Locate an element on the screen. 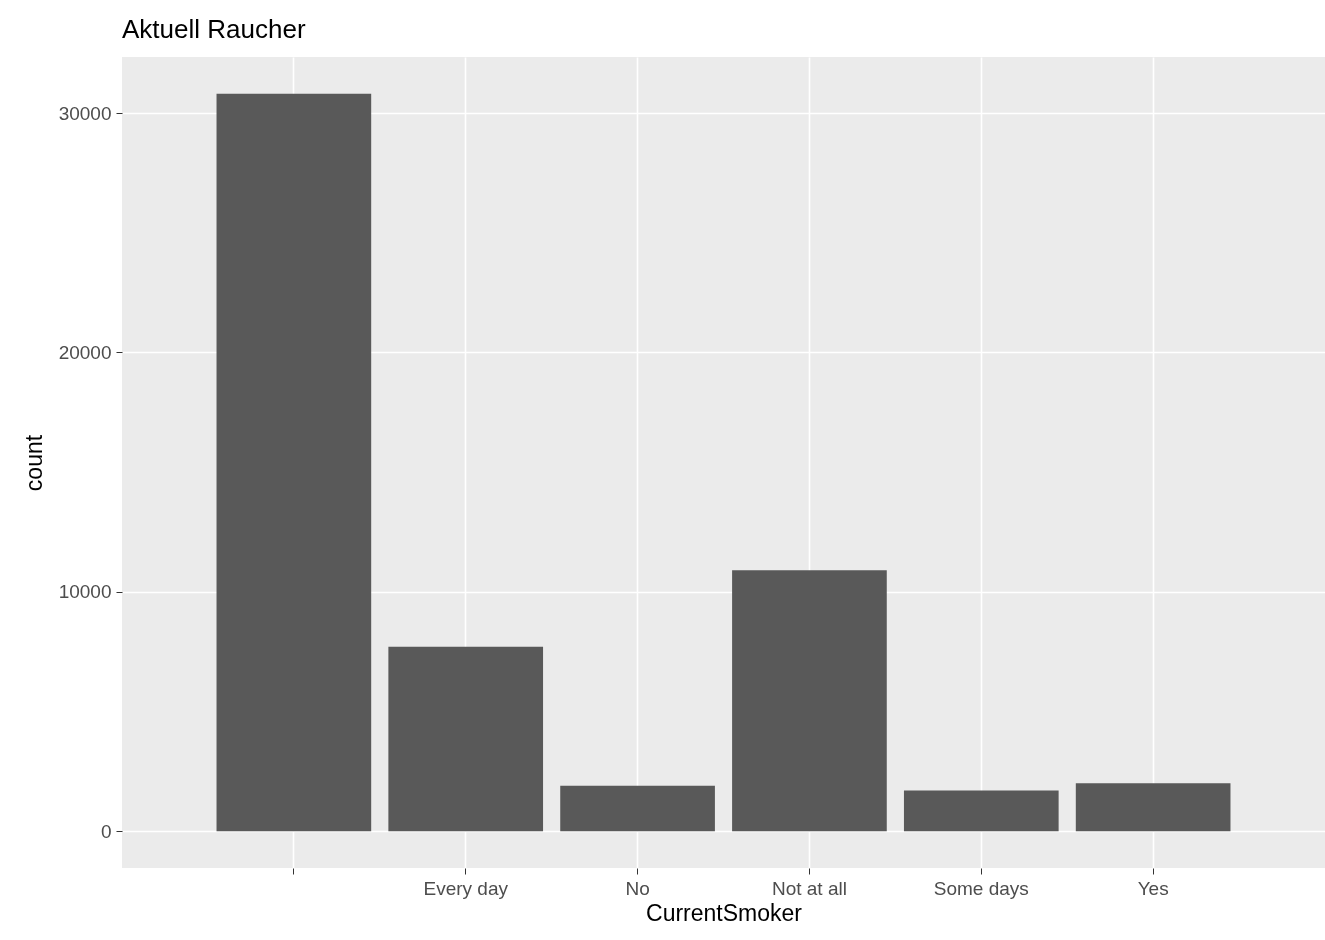 Image resolution: width=1325 pixels, height=940 pixels. y-tick-label: 20000 is located at coordinates (85, 352).